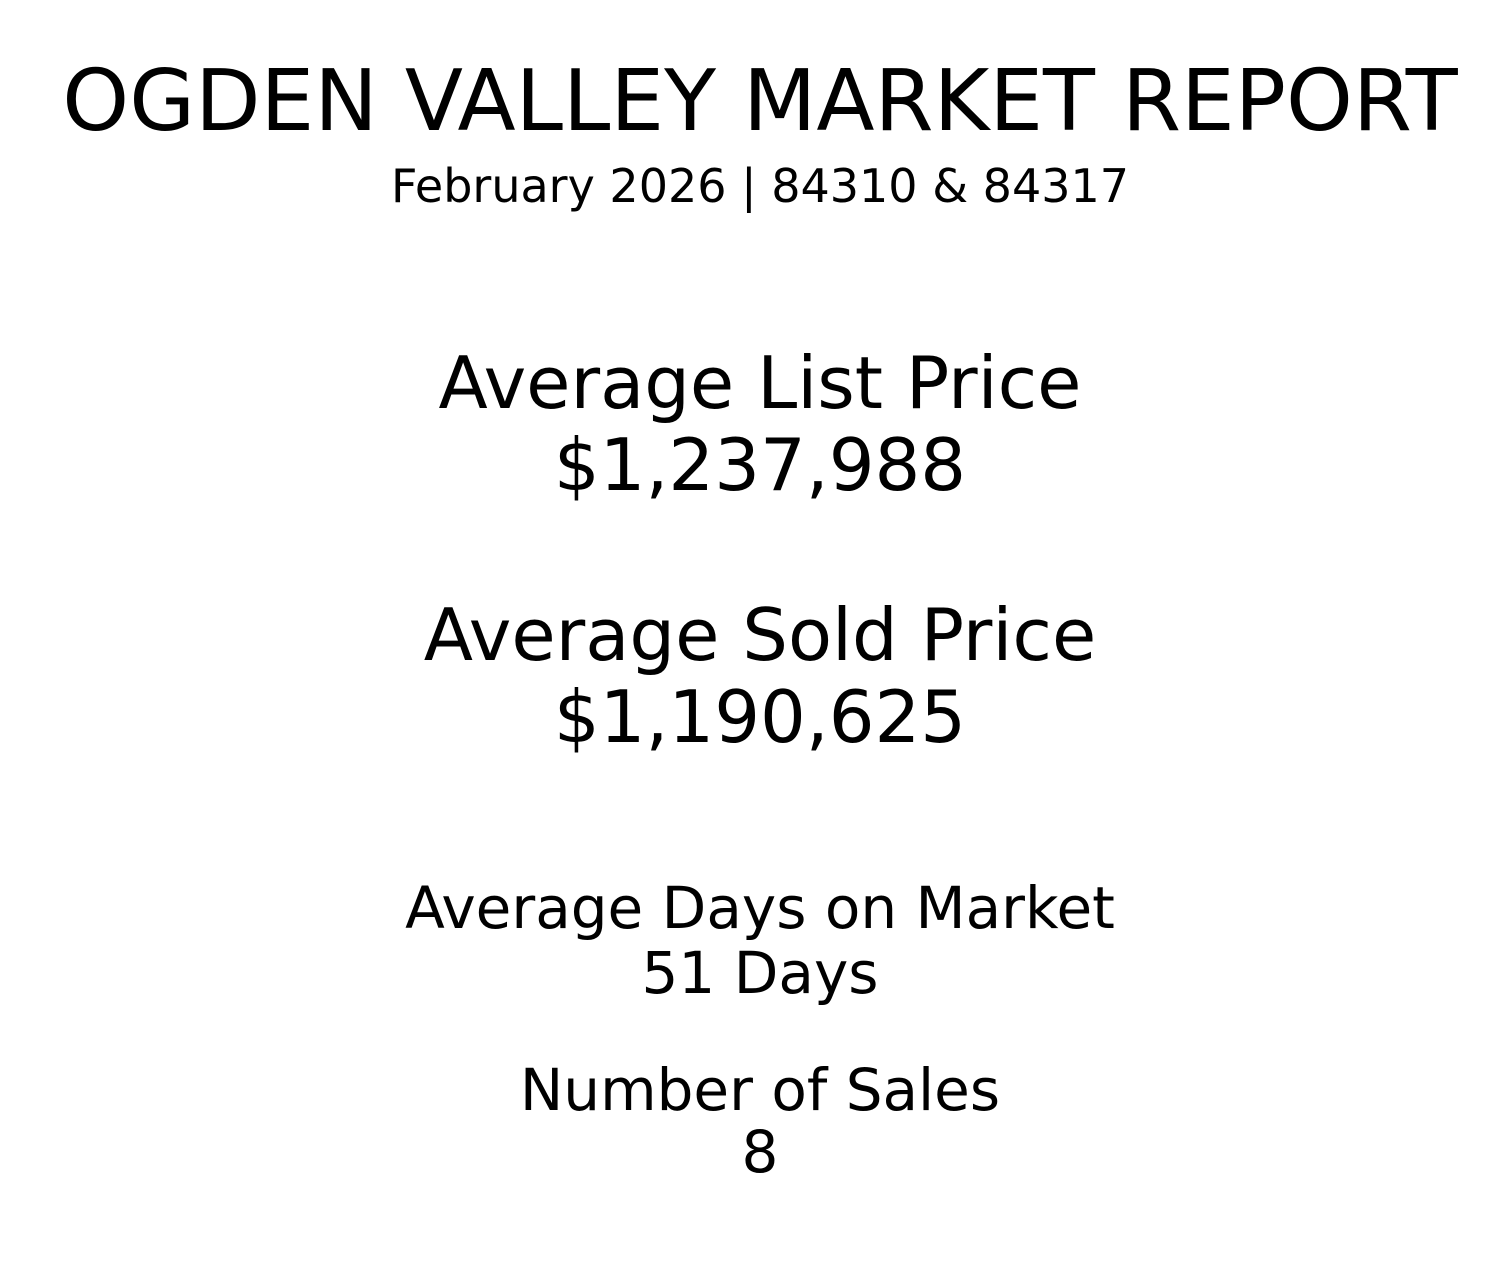  I want to click on stat-label: Average Days on Market, so click(760, 908).